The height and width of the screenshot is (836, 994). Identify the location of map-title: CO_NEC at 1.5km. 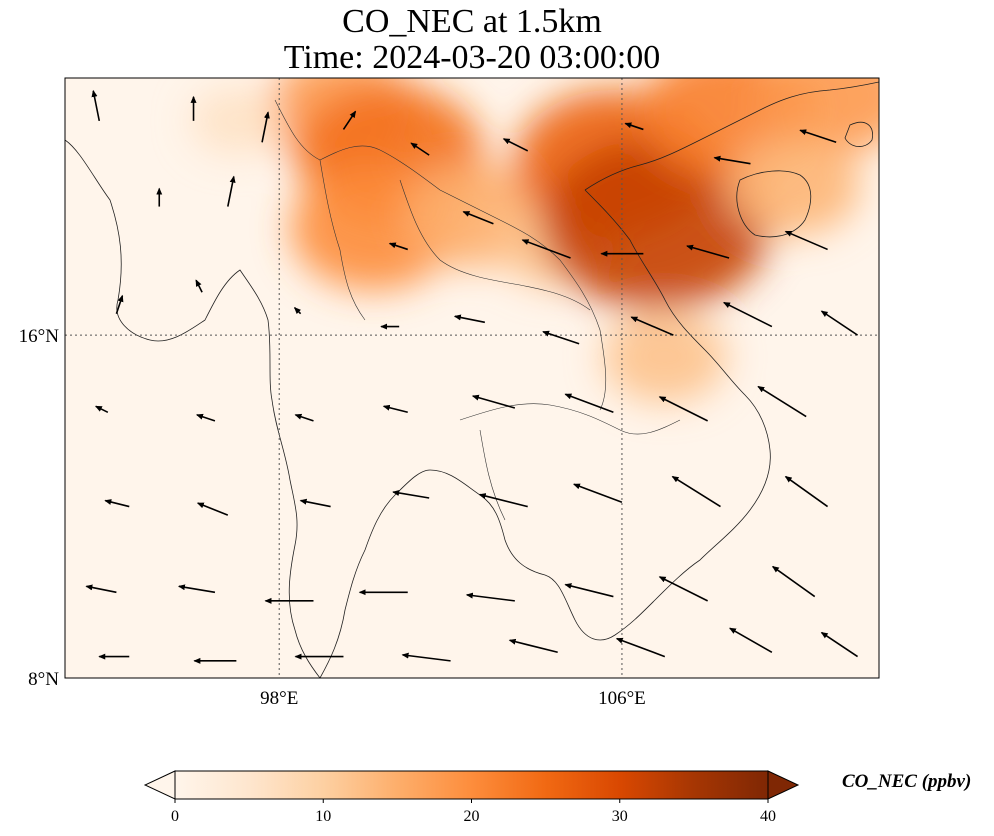
(472, 21).